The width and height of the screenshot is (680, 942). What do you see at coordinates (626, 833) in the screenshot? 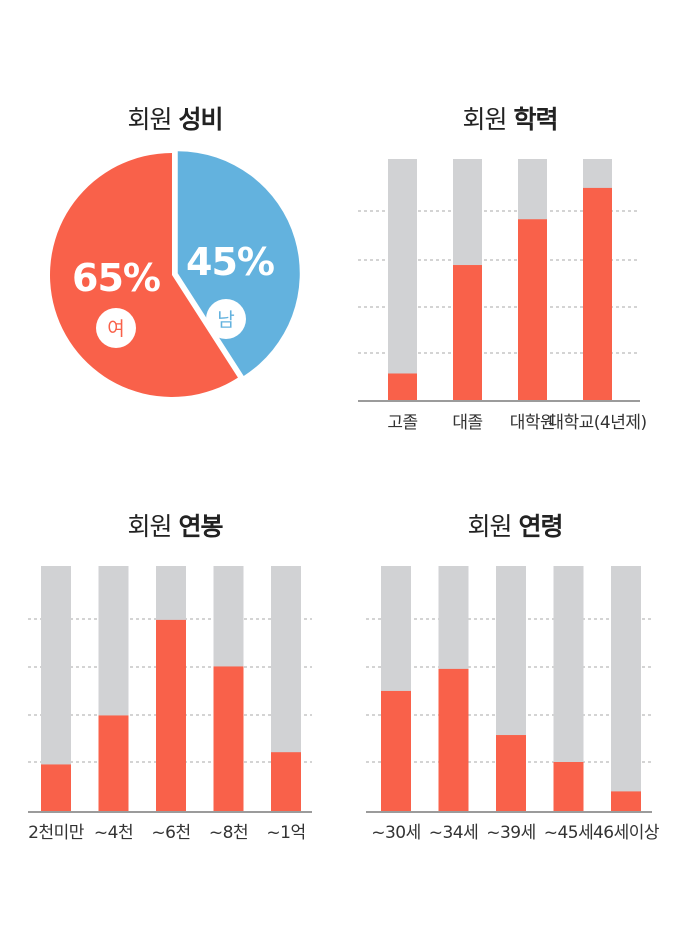
I see `age-tick-label: 46세이상` at bounding box center [626, 833].